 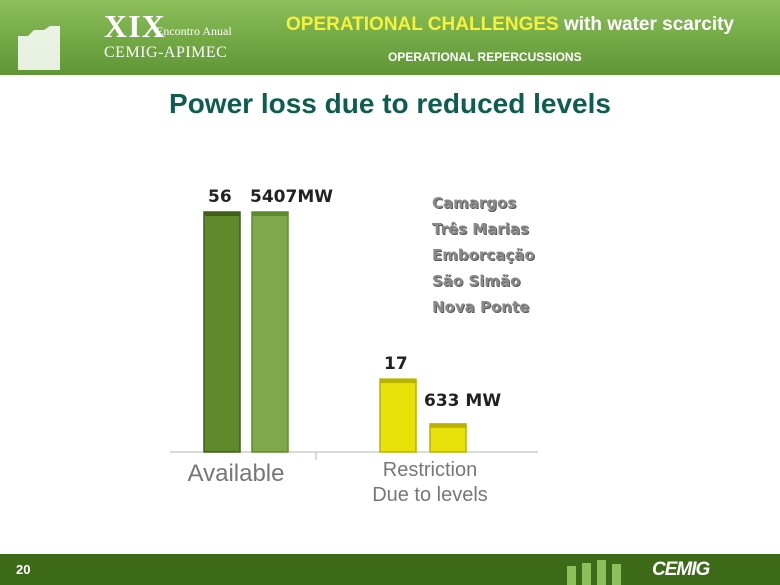 What do you see at coordinates (390, 103) in the screenshot?
I see `slide-title: Power loss due to reduced levels` at bounding box center [390, 103].